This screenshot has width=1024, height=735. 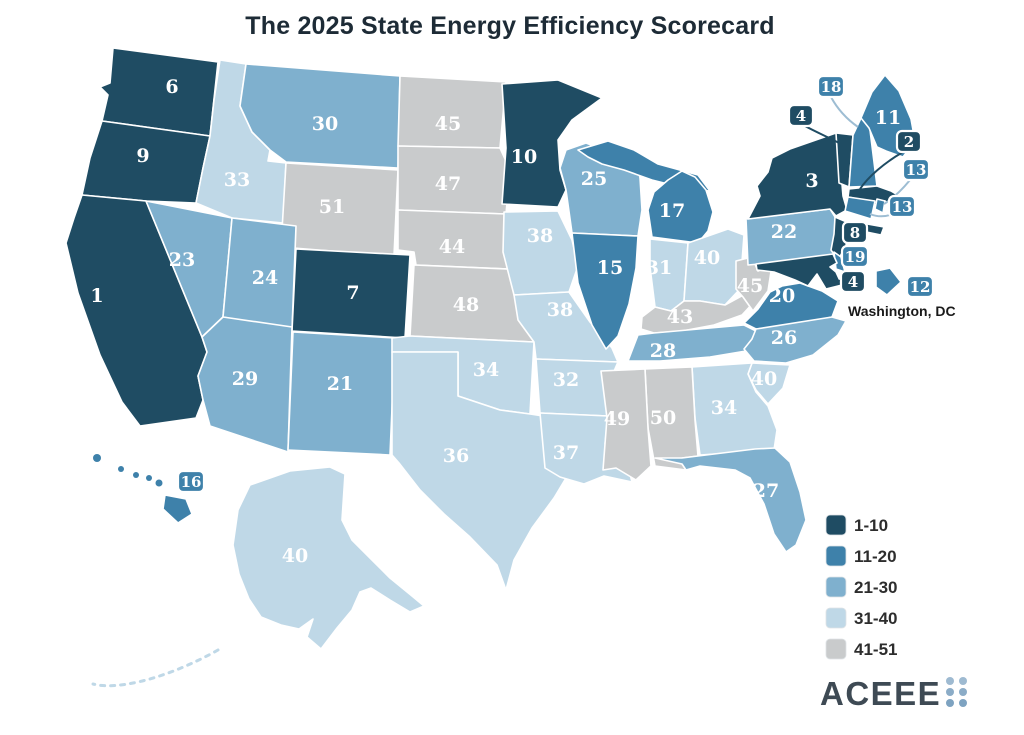 What do you see at coordinates (96, 296) in the screenshot?
I see `state-california-rank: 1` at bounding box center [96, 296].